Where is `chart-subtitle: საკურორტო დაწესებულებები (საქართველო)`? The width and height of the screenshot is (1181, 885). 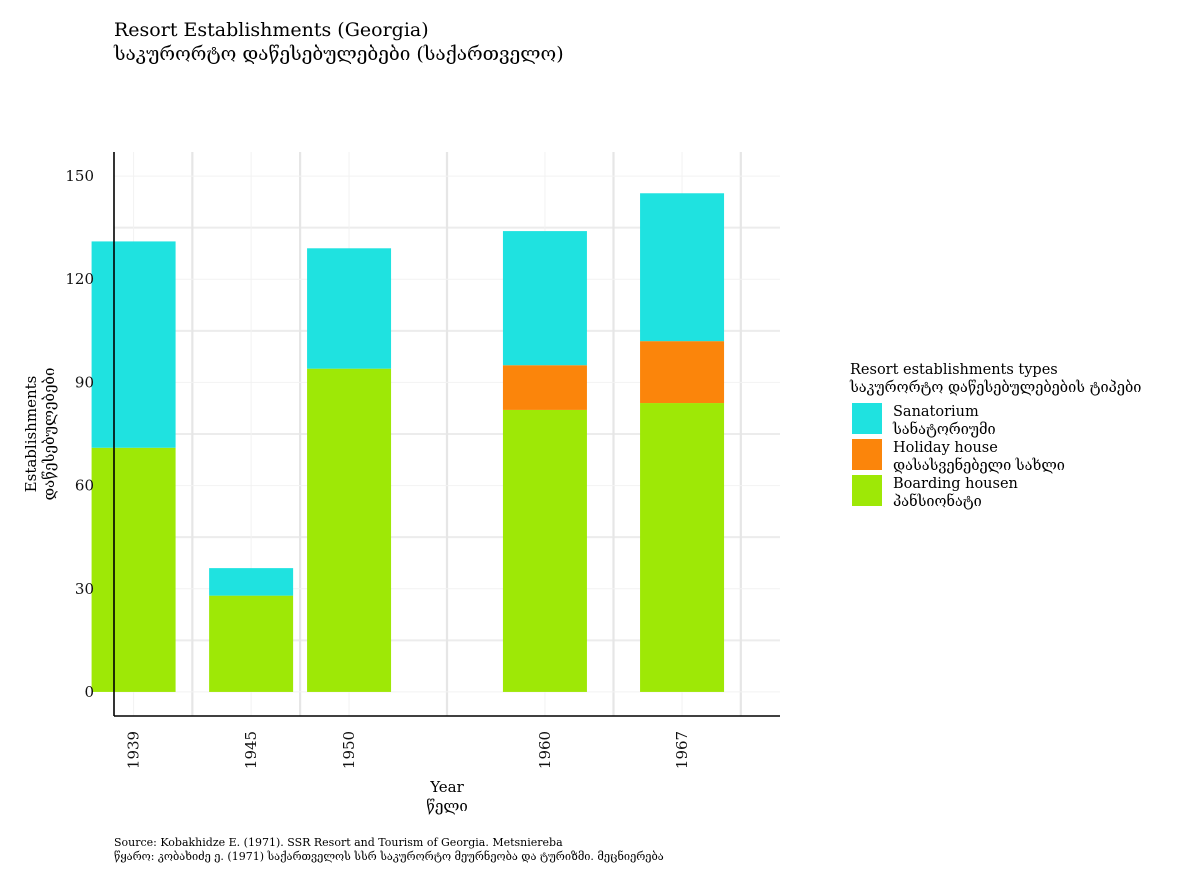 chart-subtitle: საკურორტო დაწესებულებები (საქართველო) is located at coordinates (338, 54).